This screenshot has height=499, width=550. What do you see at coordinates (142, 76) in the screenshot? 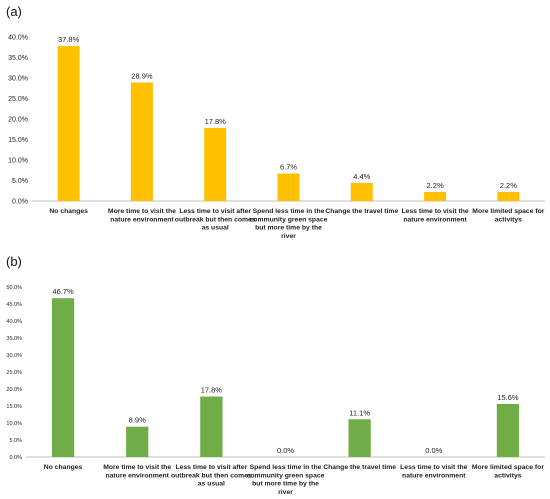
I see `data-label: 28.9%` at bounding box center [142, 76].